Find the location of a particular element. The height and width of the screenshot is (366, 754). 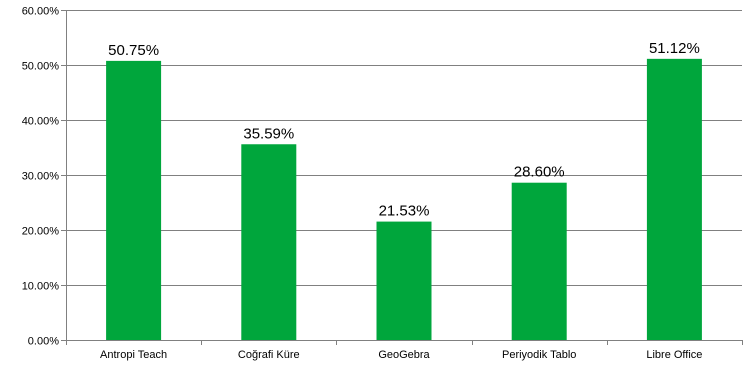

y-tick-label: 60.00% is located at coordinates (41, 12).